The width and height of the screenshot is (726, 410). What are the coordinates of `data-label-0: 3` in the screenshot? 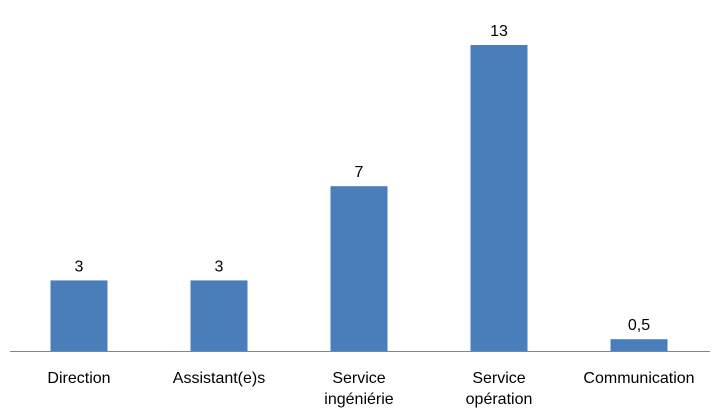 It's located at (79, 266).